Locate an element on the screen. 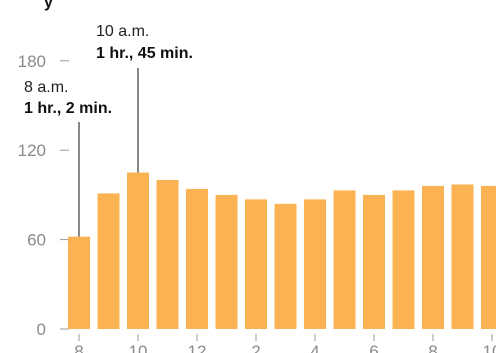 Image resolution: width=496 pixels, height=353 pixels. y-tick-label-120: 120 is located at coordinates (32, 150).